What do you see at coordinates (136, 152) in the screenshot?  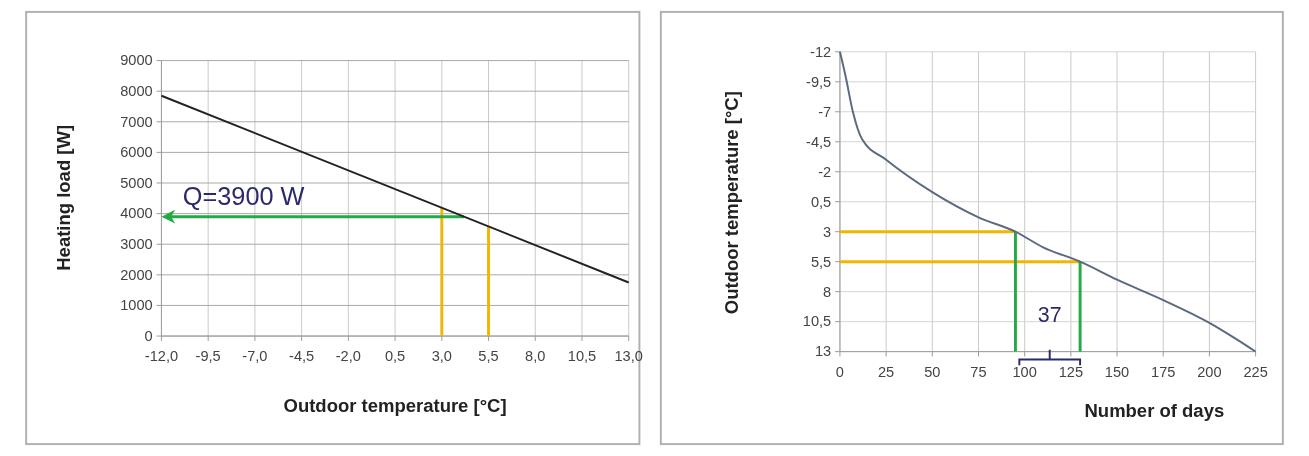 I see `y-tick-label: 6000` at bounding box center [136, 152].